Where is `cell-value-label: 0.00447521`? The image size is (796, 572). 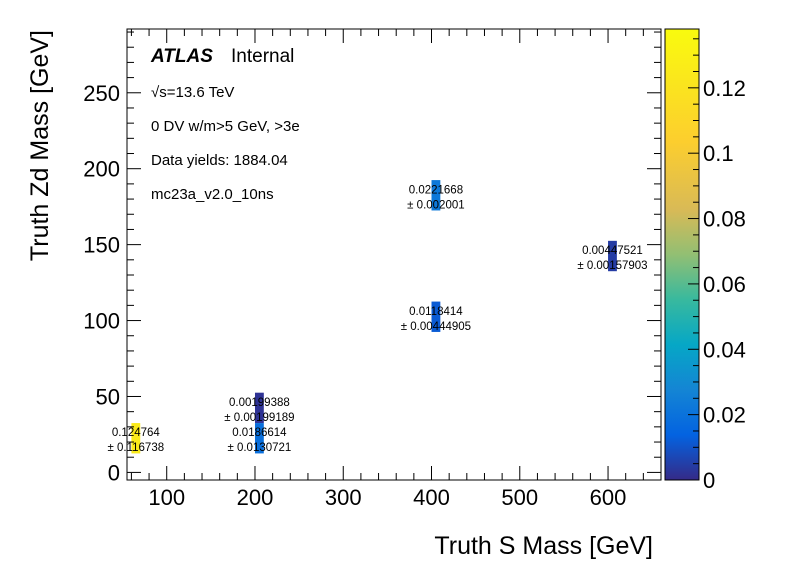
cell-value-label: 0.00447521 is located at coordinates (612, 251).